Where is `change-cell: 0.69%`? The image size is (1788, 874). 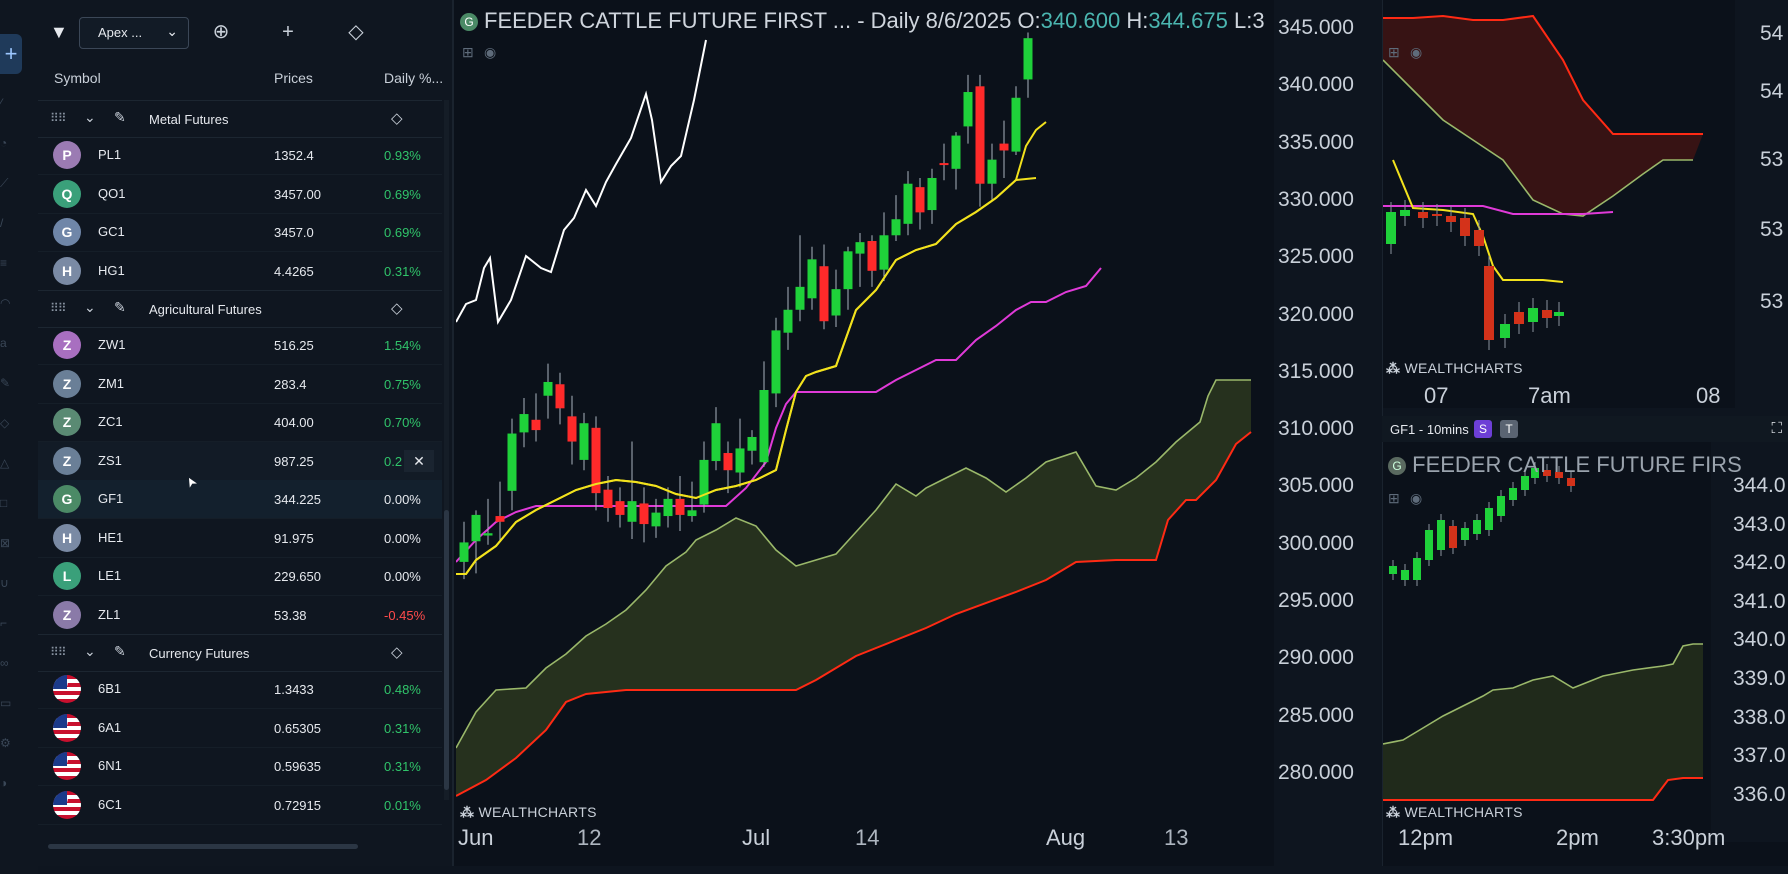 change-cell: 0.69% is located at coordinates (402, 194).